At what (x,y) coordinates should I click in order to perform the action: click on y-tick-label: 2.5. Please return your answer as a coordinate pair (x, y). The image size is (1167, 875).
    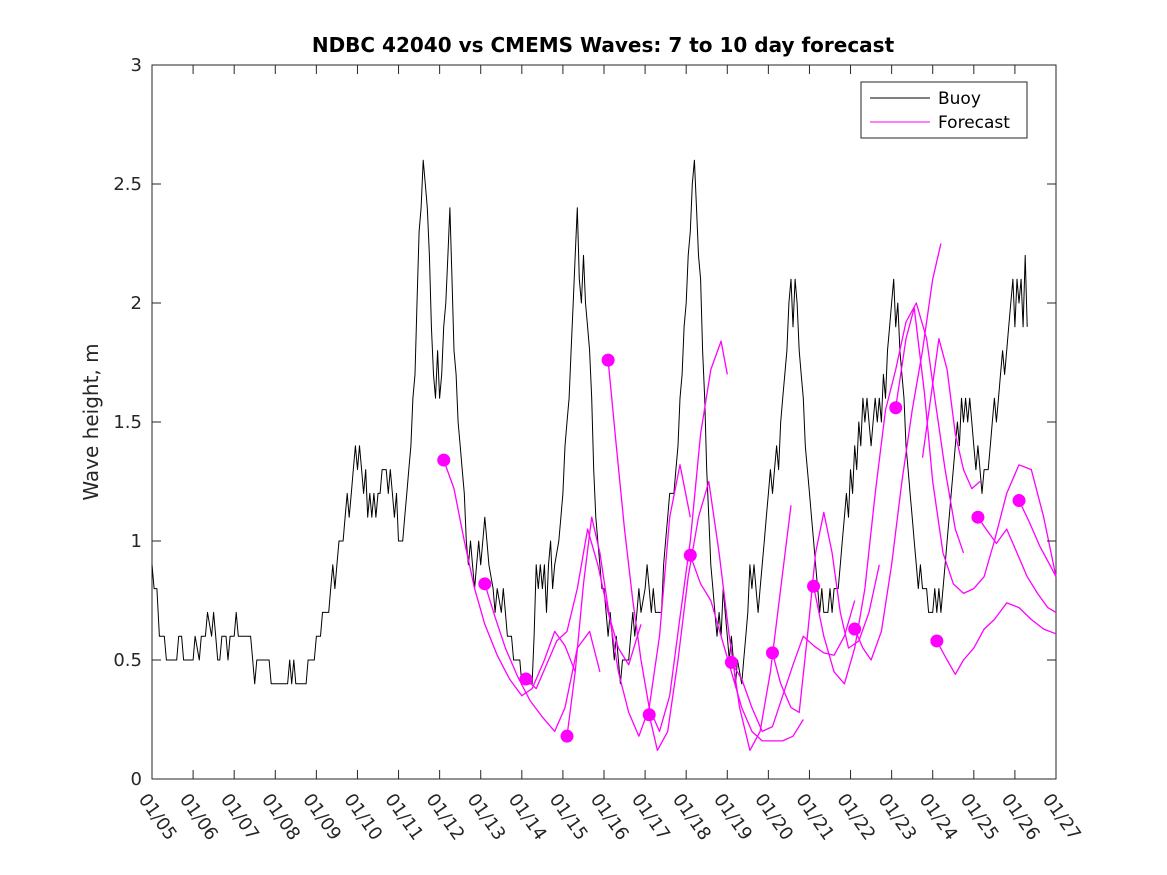
    Looking at the image, I should click on (127, 184).